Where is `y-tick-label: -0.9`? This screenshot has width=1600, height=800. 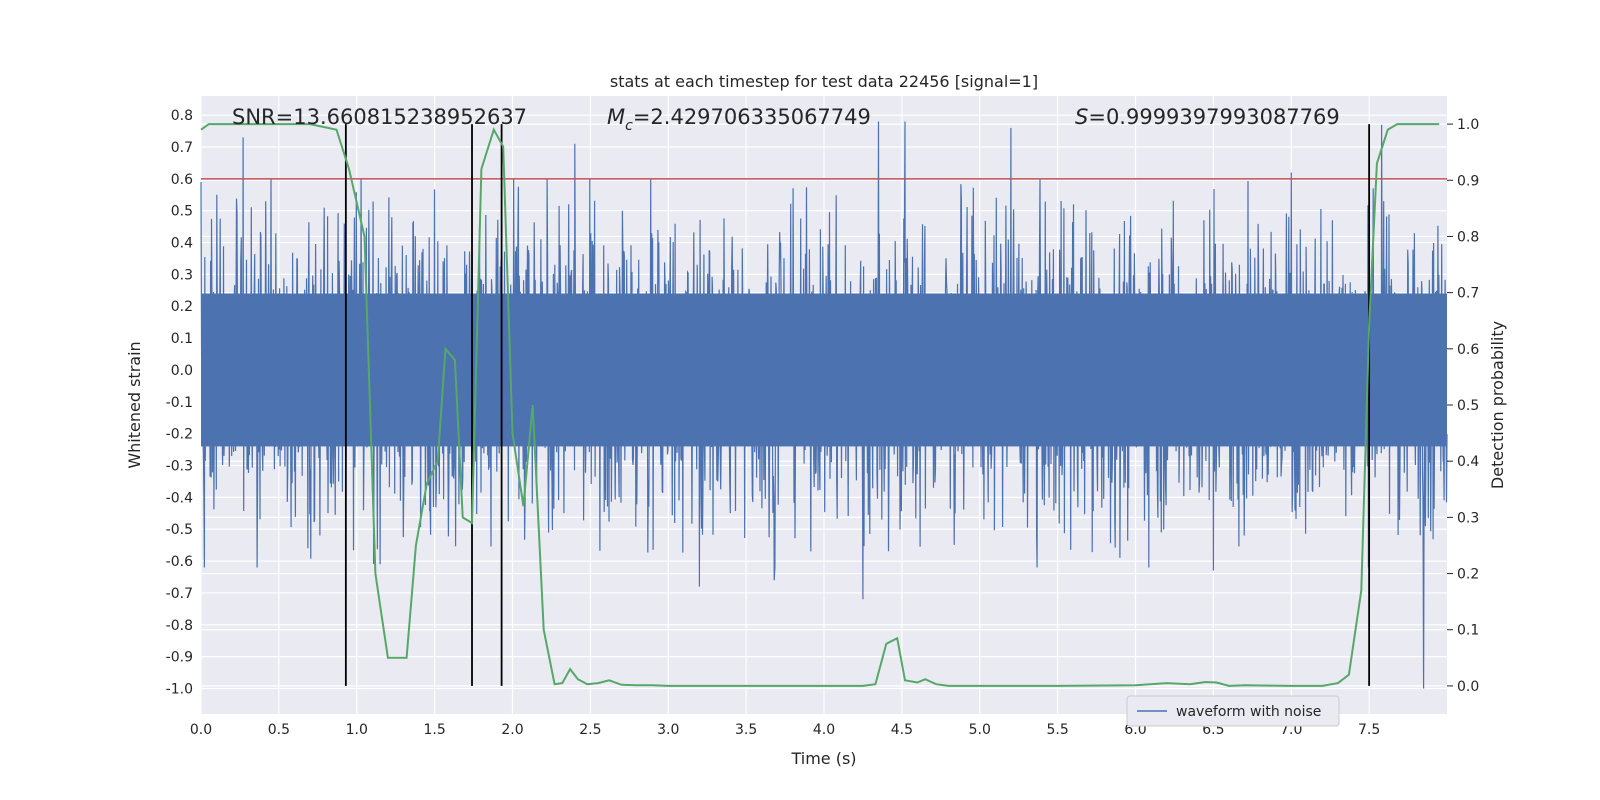
y-tick-label: -0.9 is located at coordinates (179, 658).